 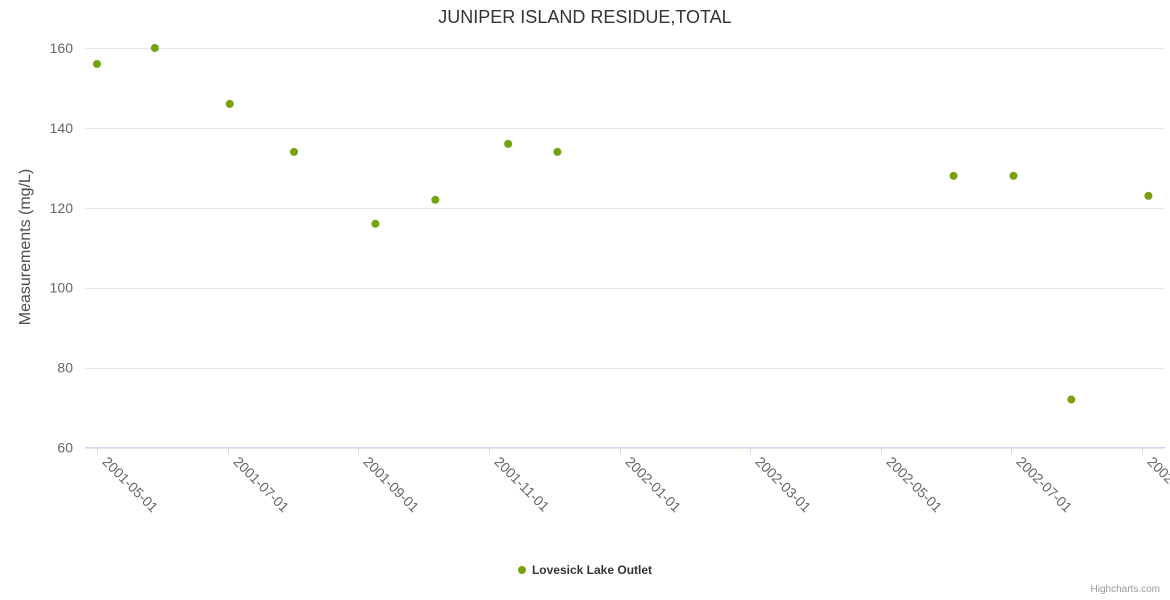 I want to click on highcharts-credit-link: Highcharts.com, so click(x=1125, y=589).